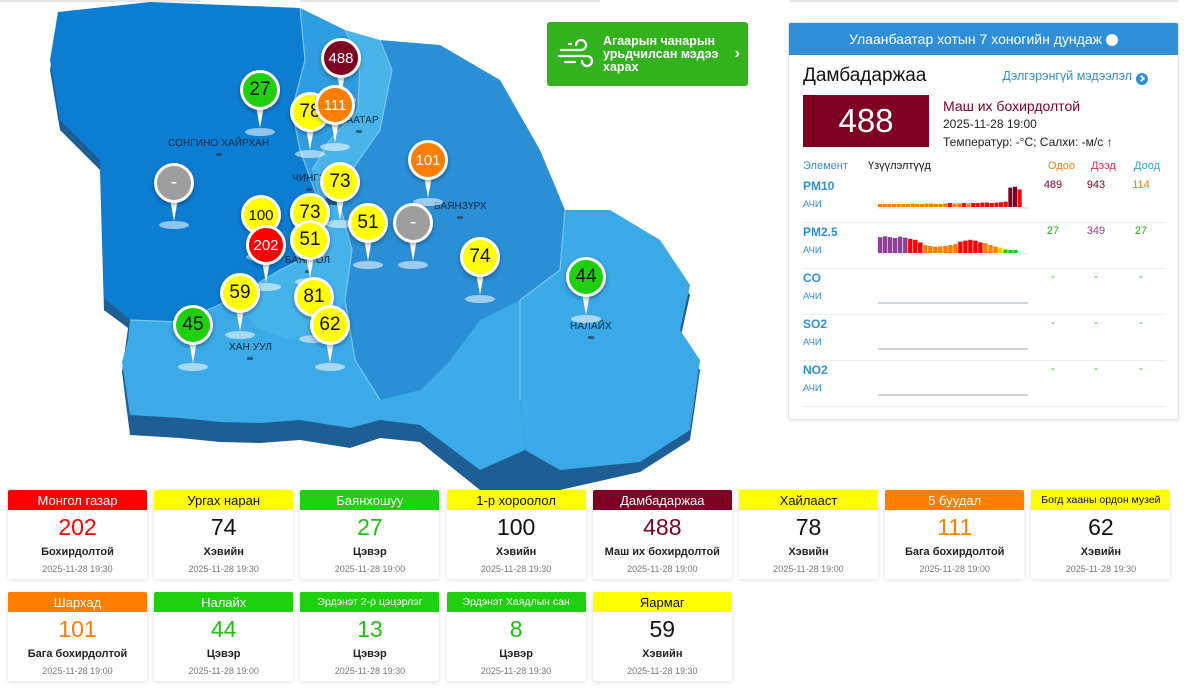 Image resolution: width=1197 pixels, height=693 pixels. I want to click on aqi-datetime: 2025-11-28 19:00, so click(990, 124).